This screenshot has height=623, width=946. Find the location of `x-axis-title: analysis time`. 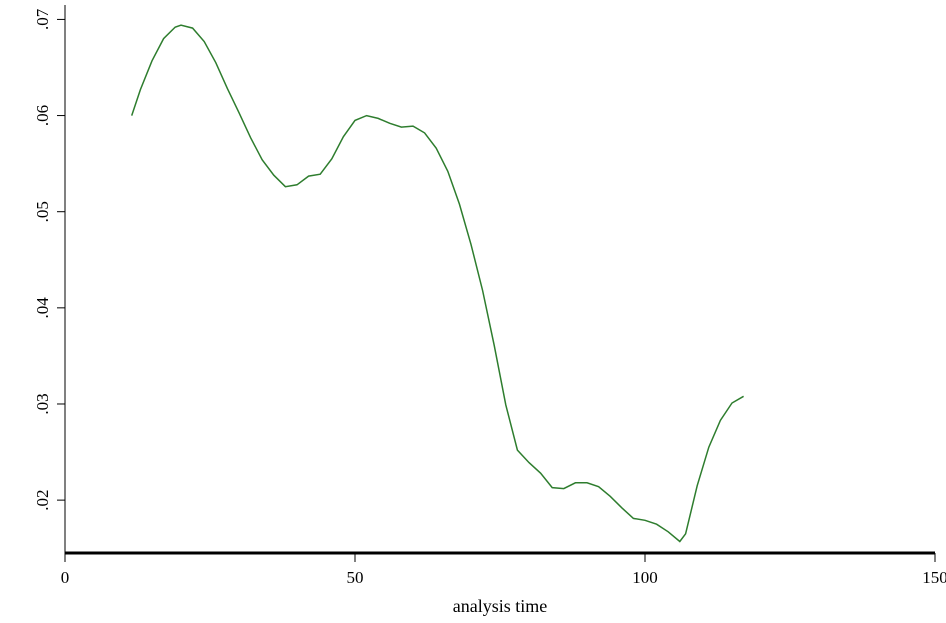

x-axis-title: analysis time is located at coordinates (500, 606).